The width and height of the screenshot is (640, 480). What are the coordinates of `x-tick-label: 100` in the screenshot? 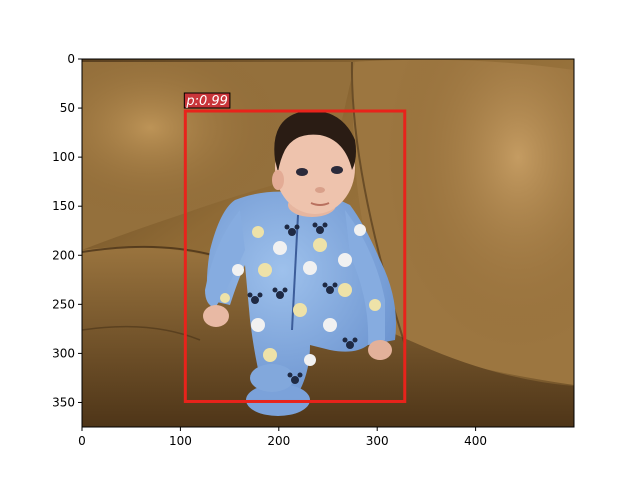 It's located at (180, 441).